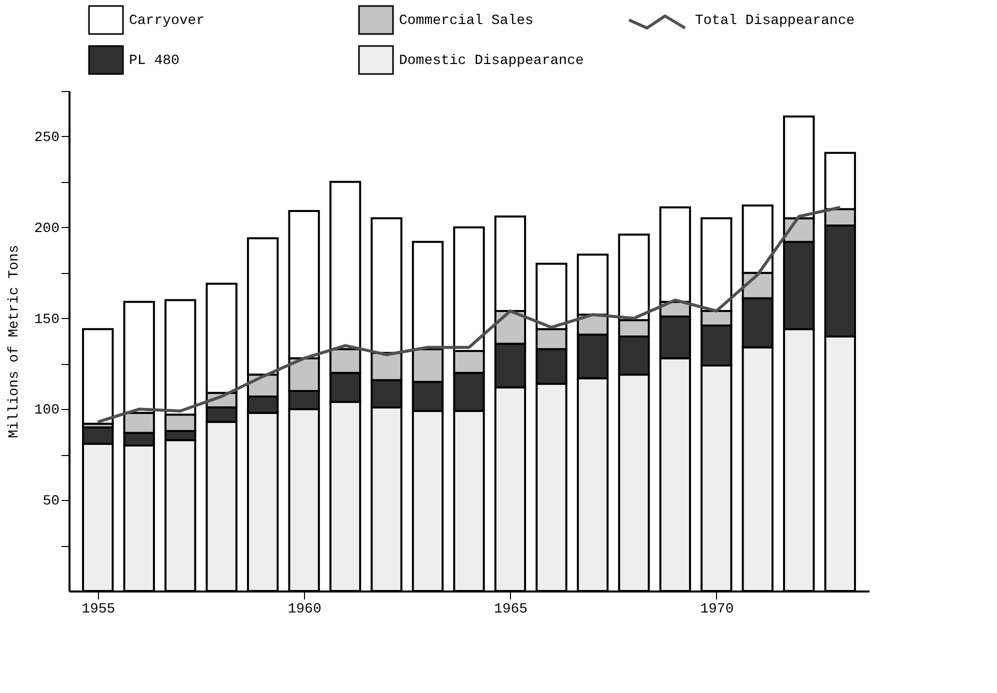  I want to click on x-tick-label: 1960, so click(305, 610).